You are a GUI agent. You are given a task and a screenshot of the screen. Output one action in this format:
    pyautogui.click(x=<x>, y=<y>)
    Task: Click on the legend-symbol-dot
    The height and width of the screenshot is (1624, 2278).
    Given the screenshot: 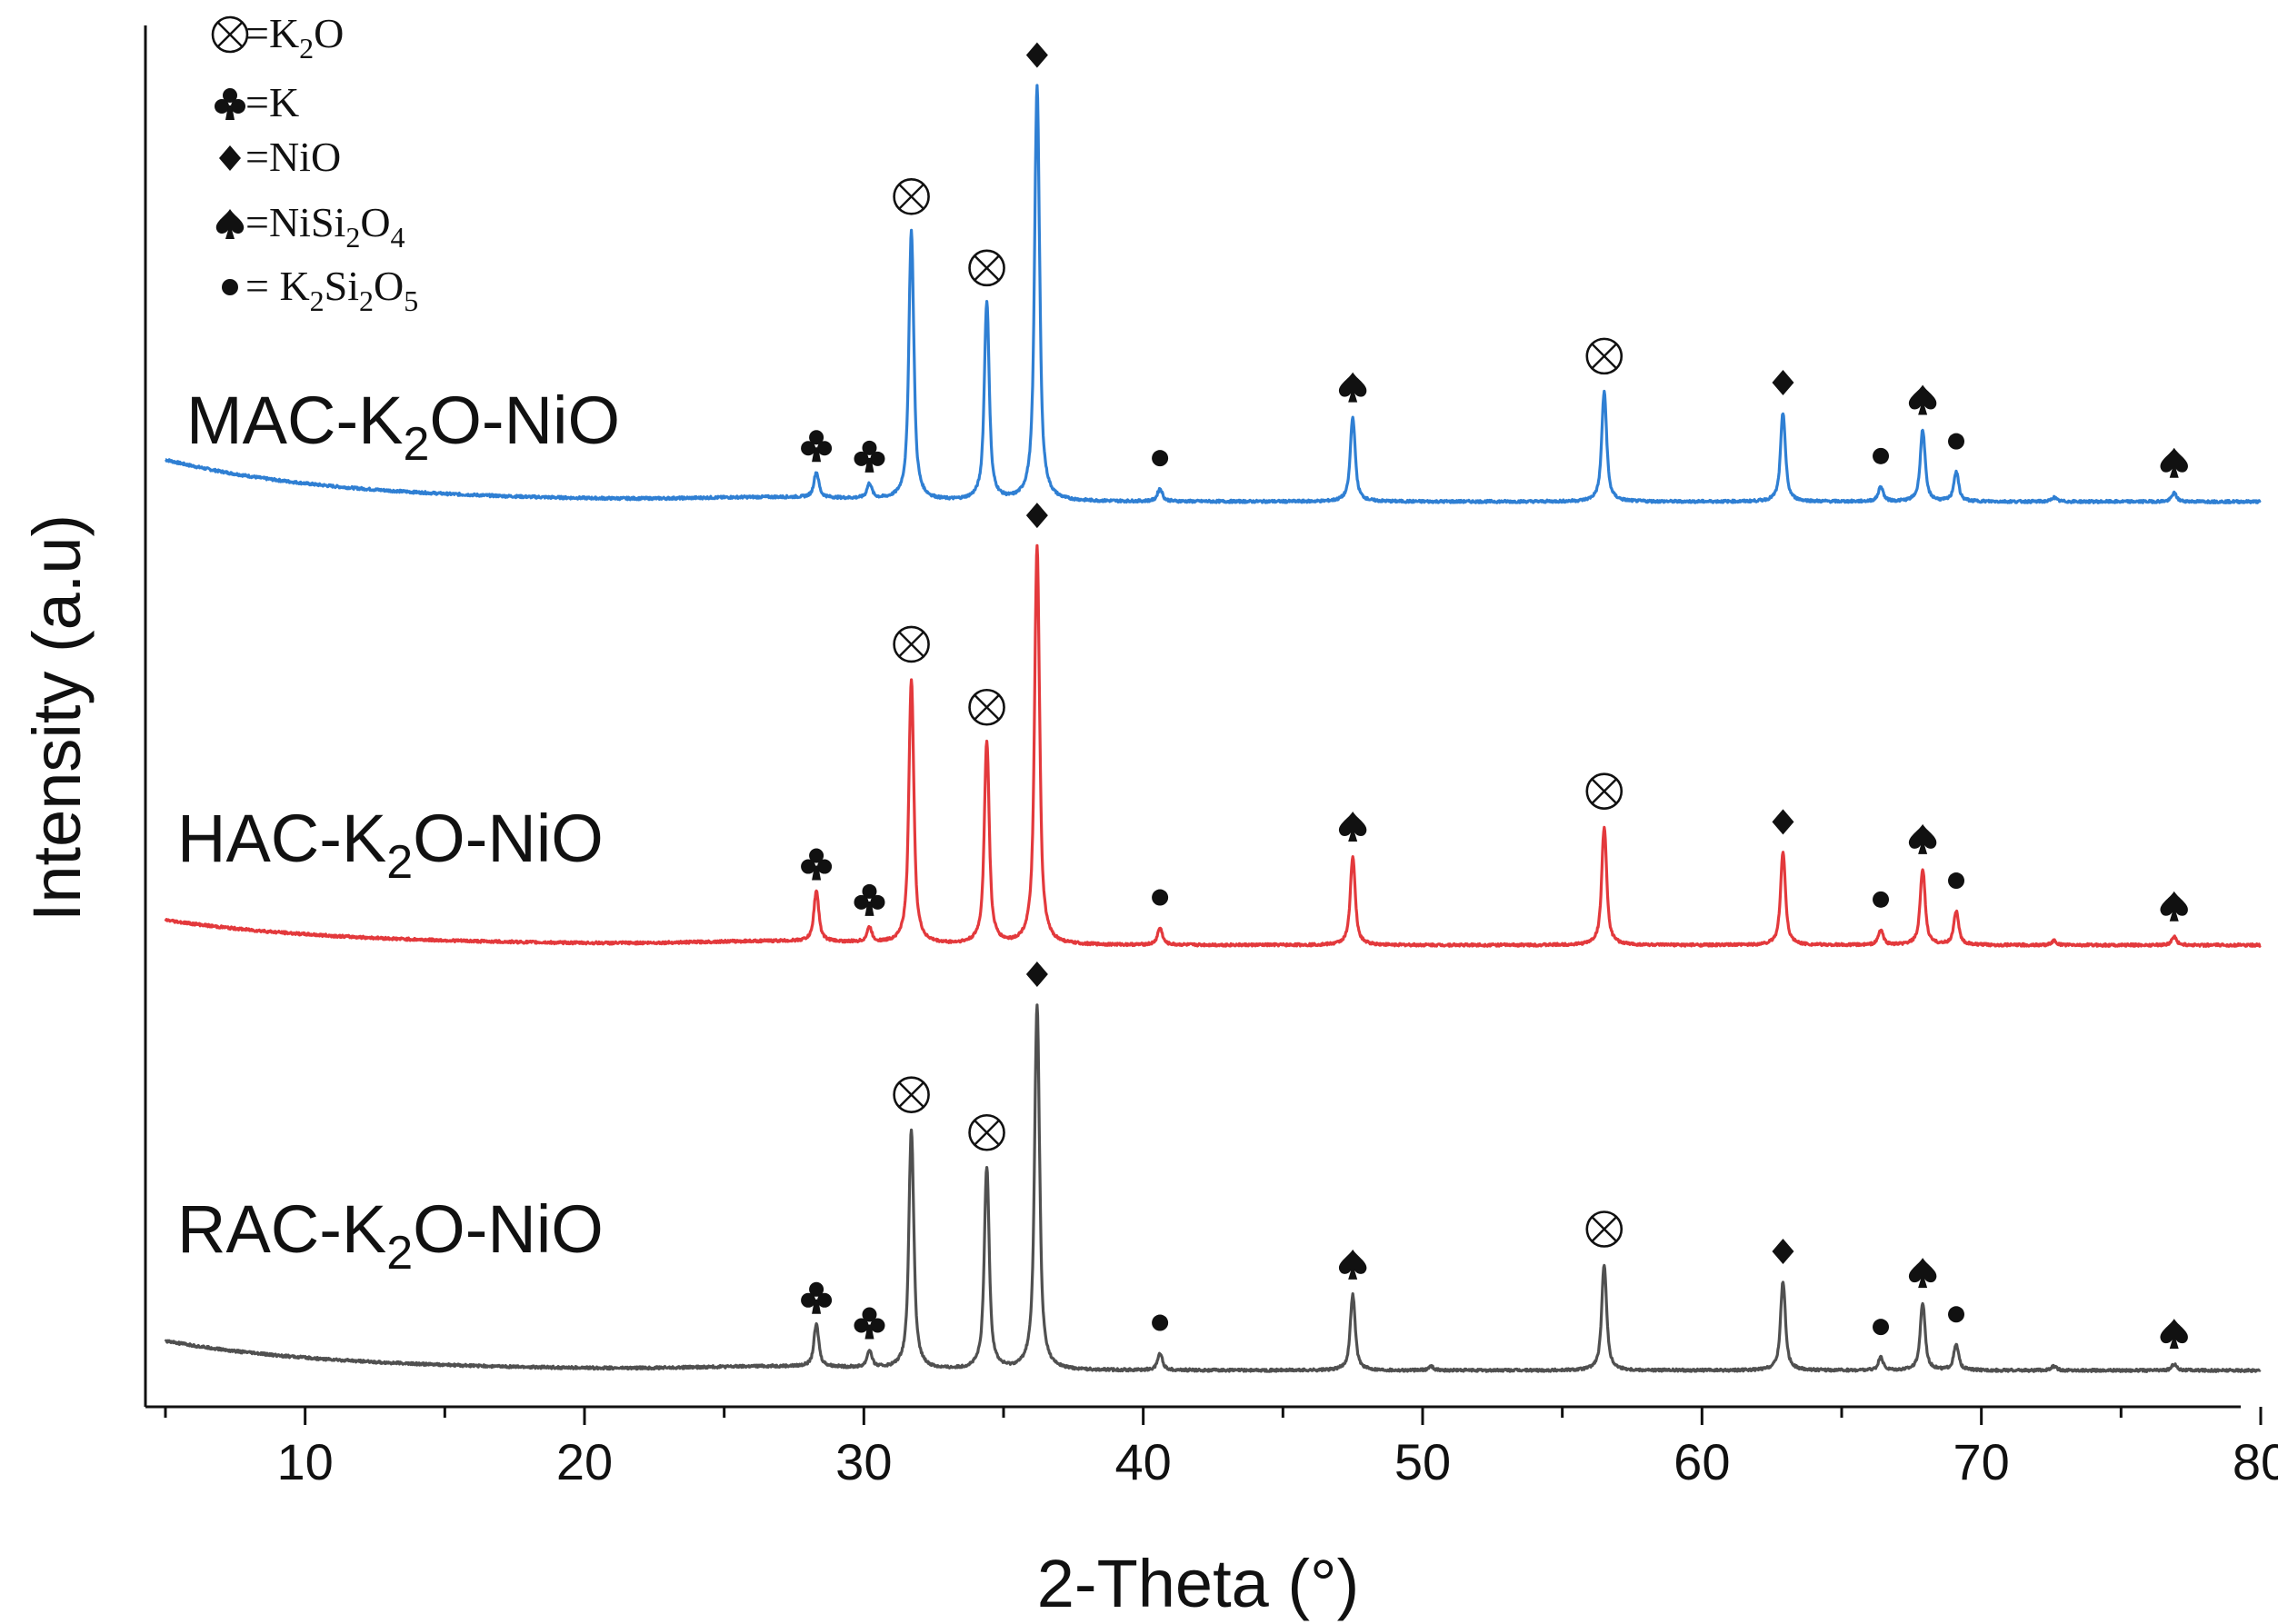 What is the action you would take?
    pyautogui.click(x=230, y=287)
    